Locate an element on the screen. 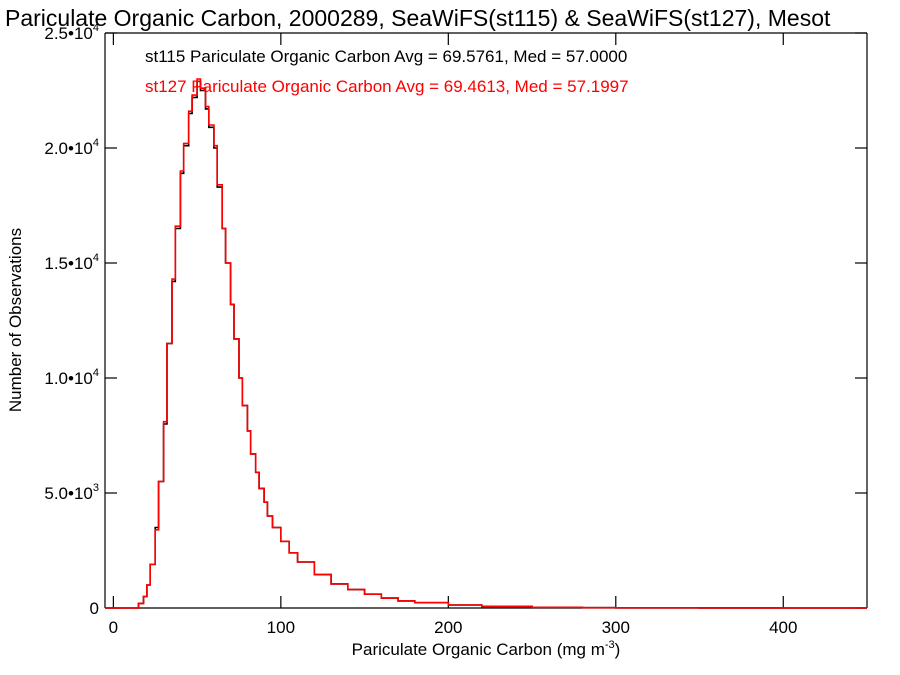 This screenshot has height=675, width=900. y-tick-label-5: 2.5•104 is located at coordinates (71, 32).